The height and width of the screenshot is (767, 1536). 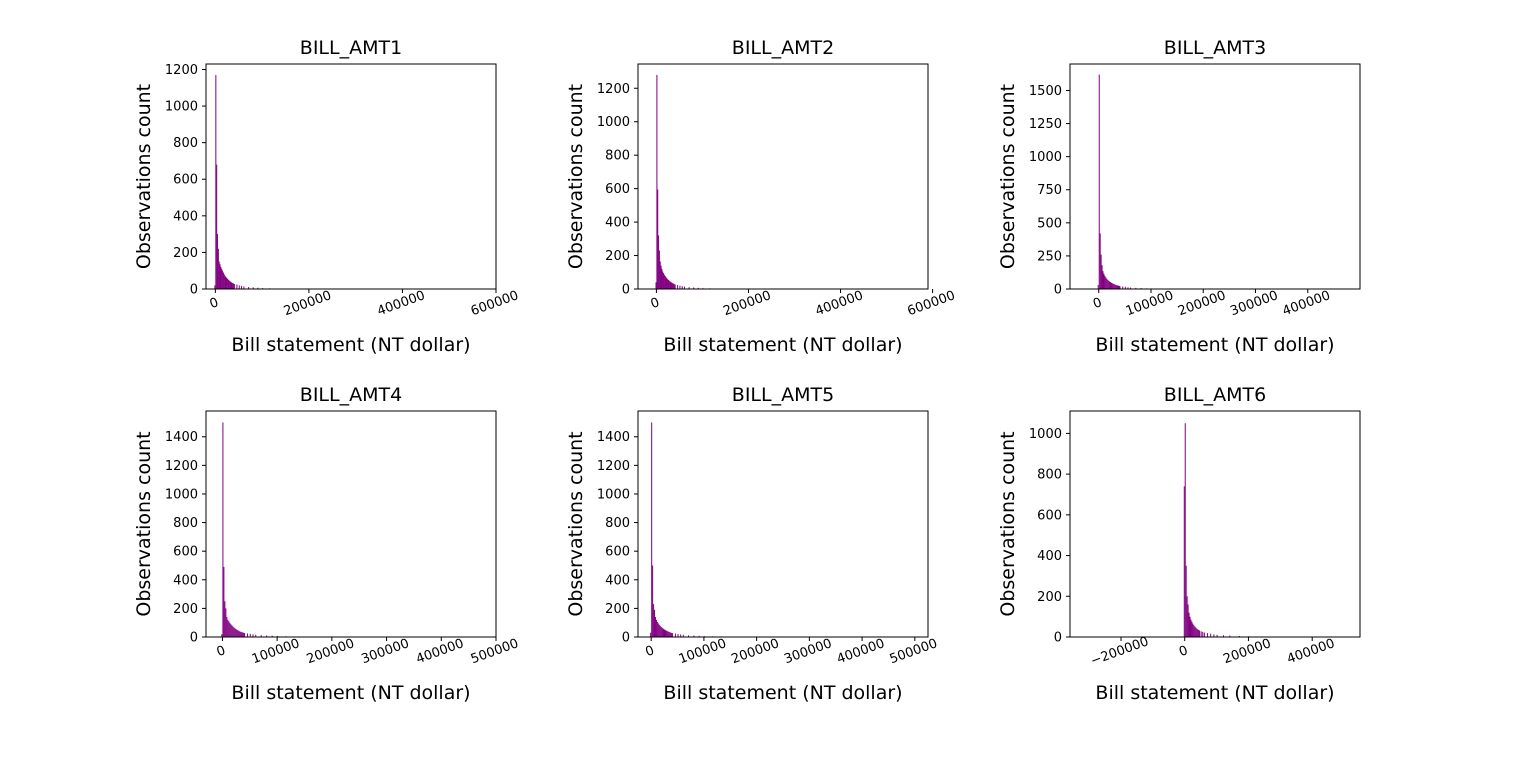 What do you see at coordinates (1045, 91) in the screenshot?
I see `y-tick-label: 1500` at bounding box center [1045, 91].